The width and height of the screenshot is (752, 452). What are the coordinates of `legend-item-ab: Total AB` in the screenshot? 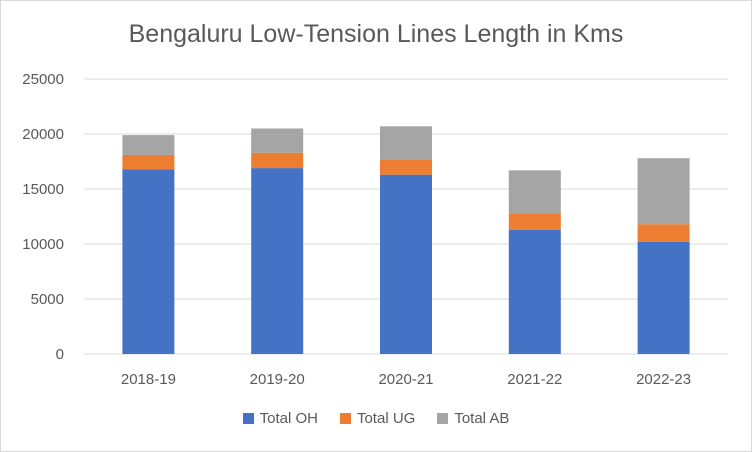 It's located at (473, 418).